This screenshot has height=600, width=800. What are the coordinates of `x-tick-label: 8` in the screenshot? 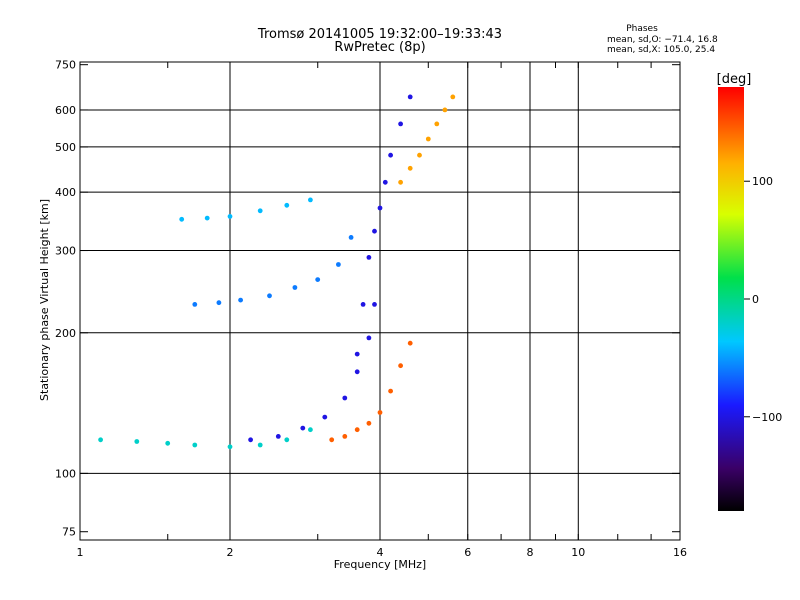 It's located at (530, 552).